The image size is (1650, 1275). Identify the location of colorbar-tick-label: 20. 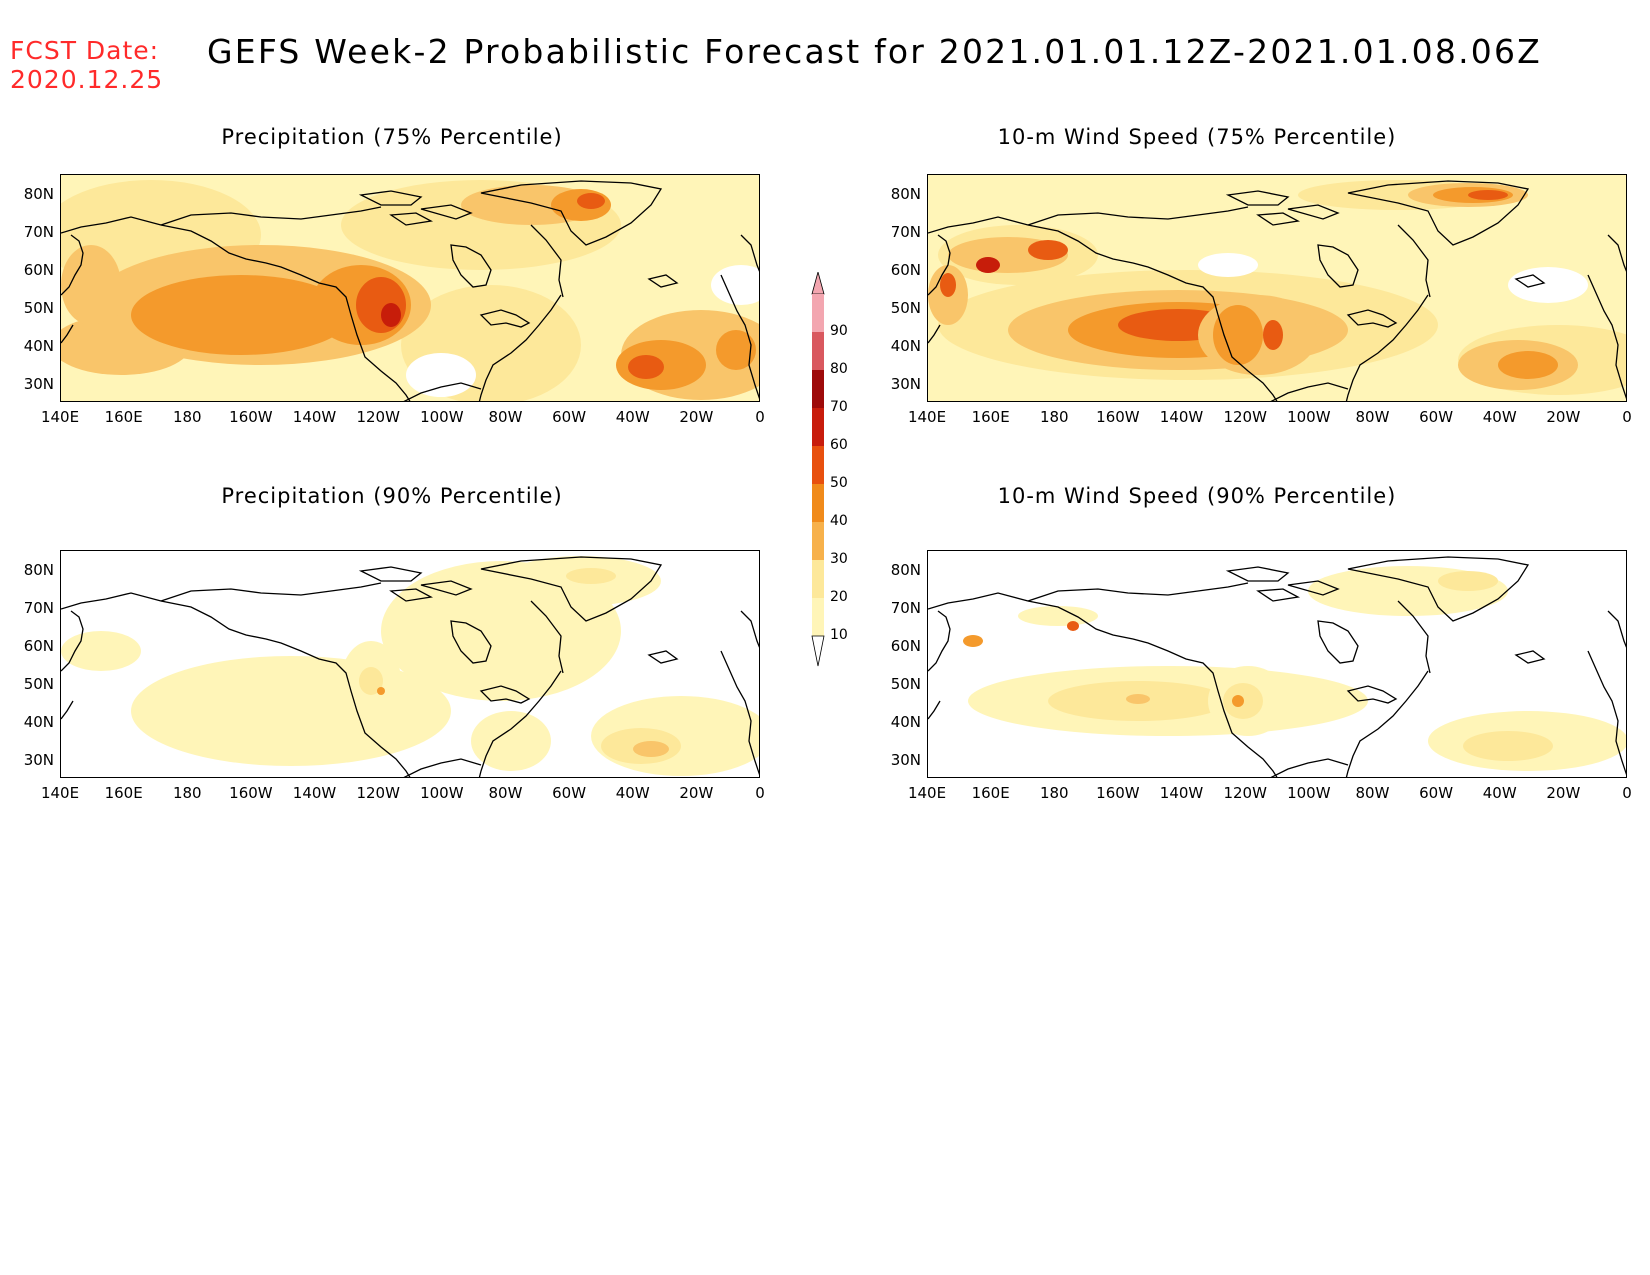
(839, 597).